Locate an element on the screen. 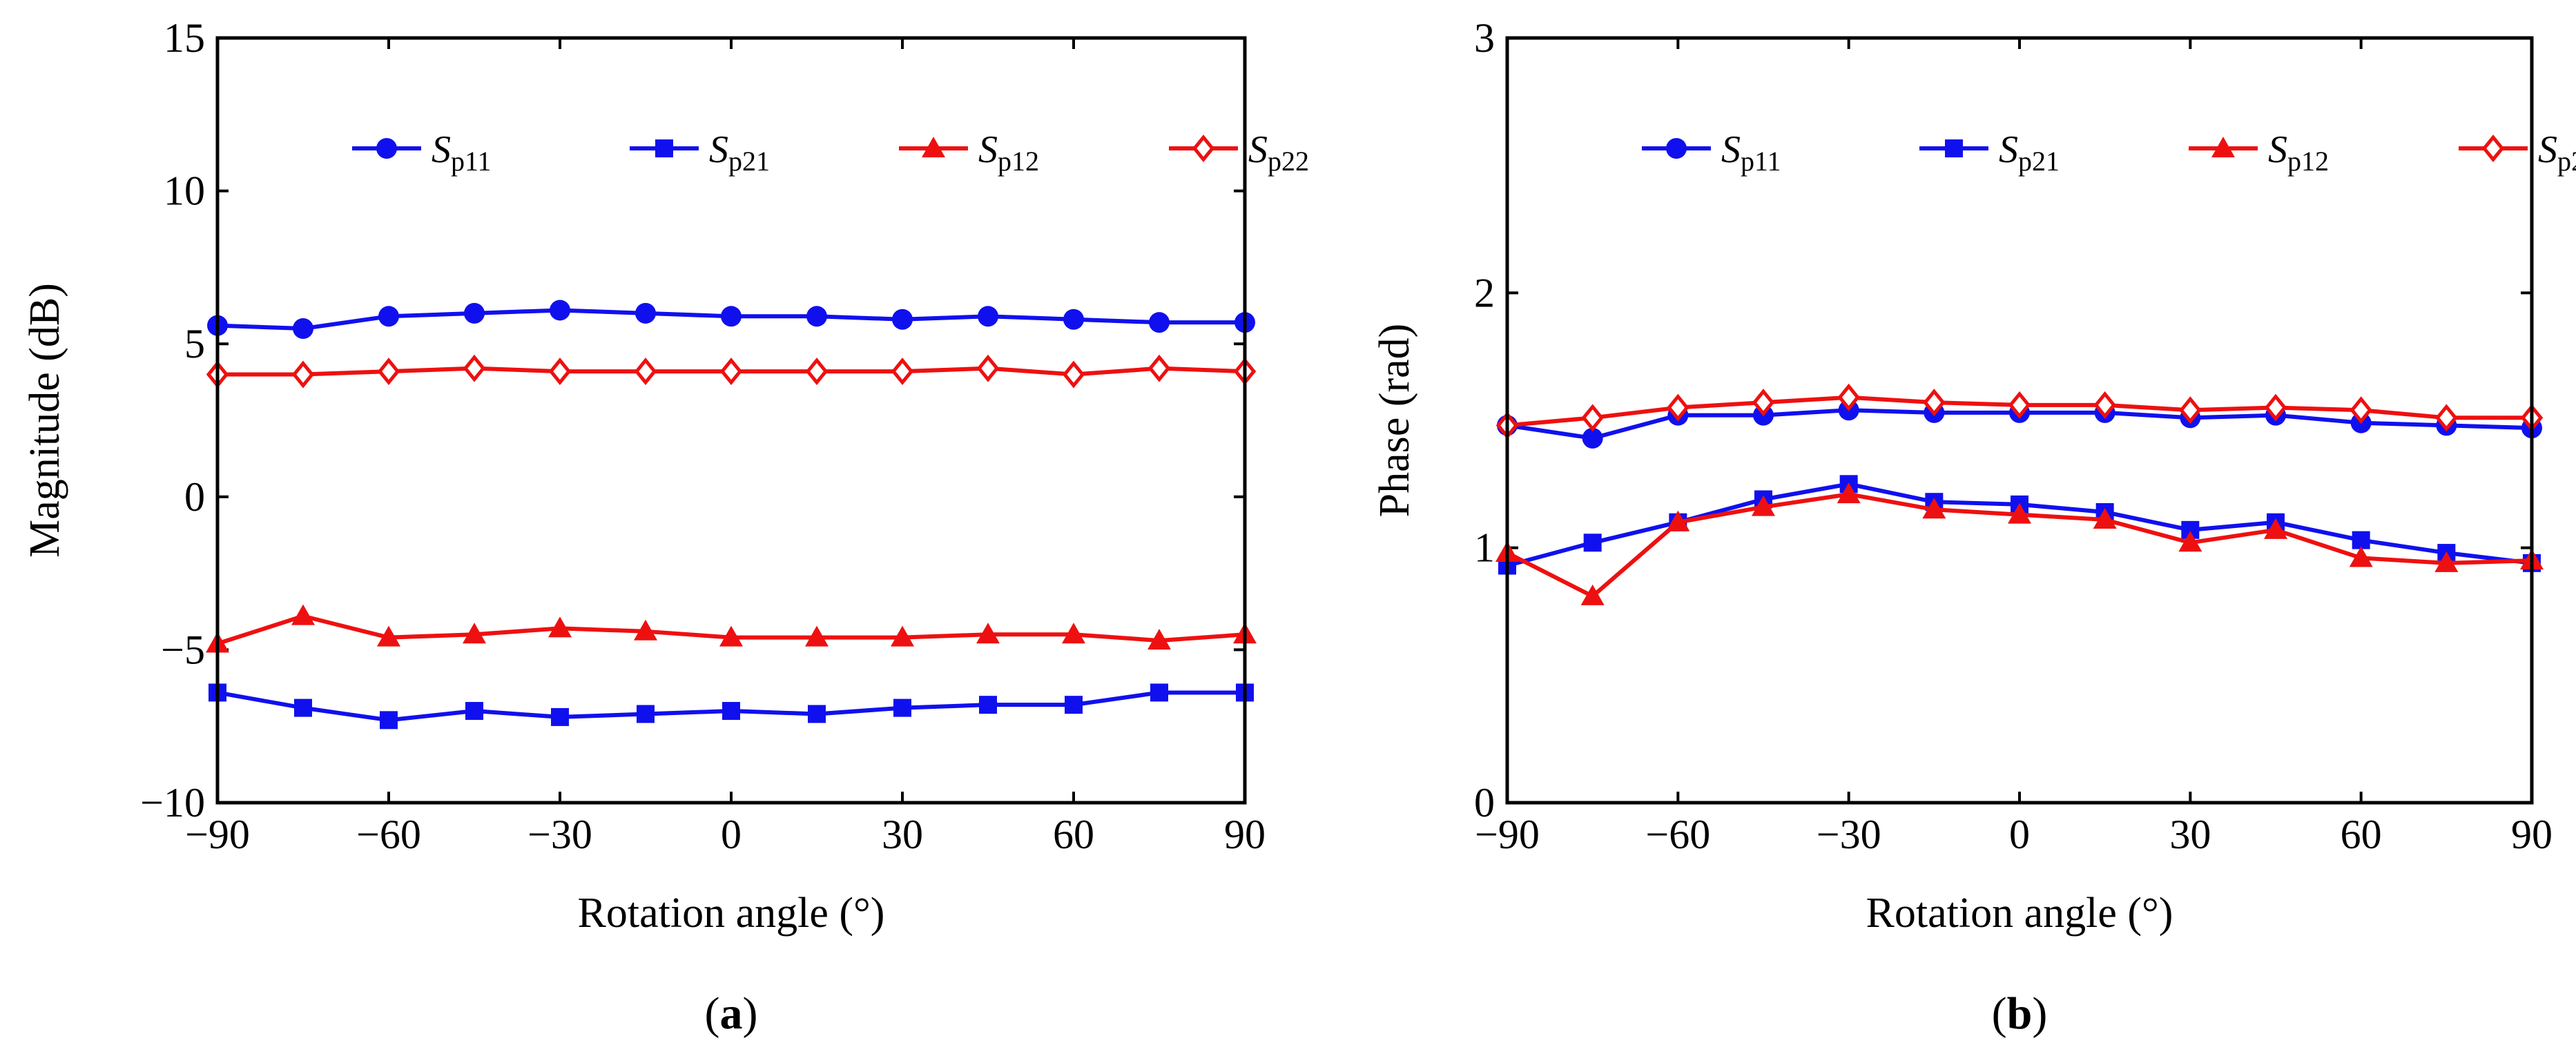 This screenshot has width=2576, height=1056. x-tick-label: 90 is located at coordinates (1245, 835).